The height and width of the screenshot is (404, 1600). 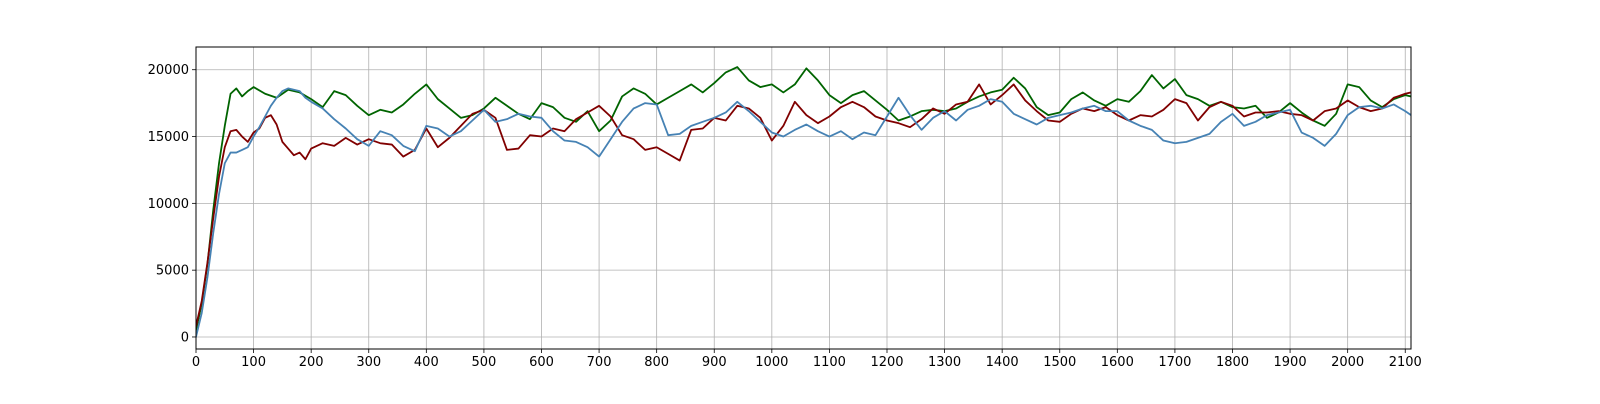 What do you see at coordinates (599, 362) in the screenshot?
I see `x-tick-label: 700` at bounding box center [599, 362].